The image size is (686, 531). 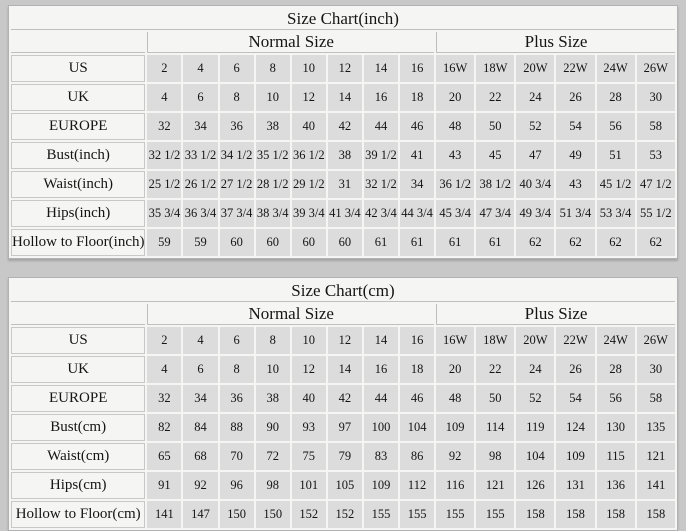 I want to click on size-cell: 28, so click(x=615, y=97).